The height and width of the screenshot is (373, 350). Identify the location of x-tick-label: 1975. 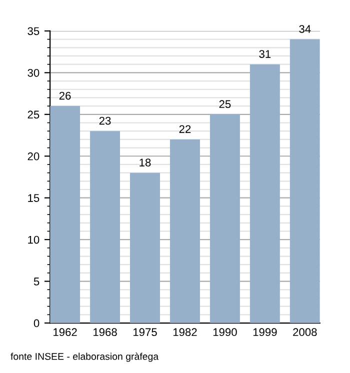
(145, 332).